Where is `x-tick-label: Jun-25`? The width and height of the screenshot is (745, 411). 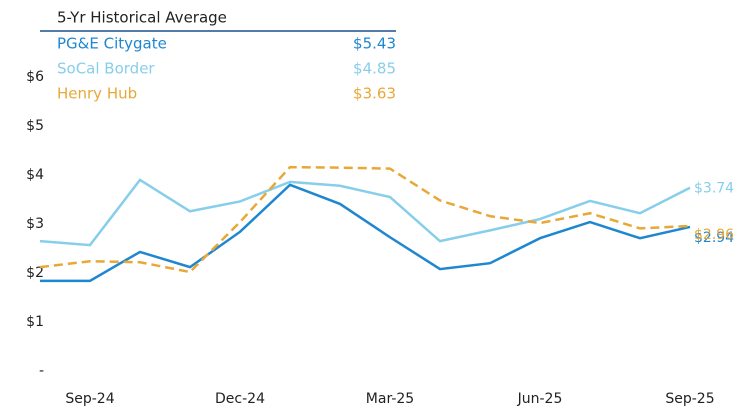
x-tick-label: Jun-25 is located at coordinates (540, 399).